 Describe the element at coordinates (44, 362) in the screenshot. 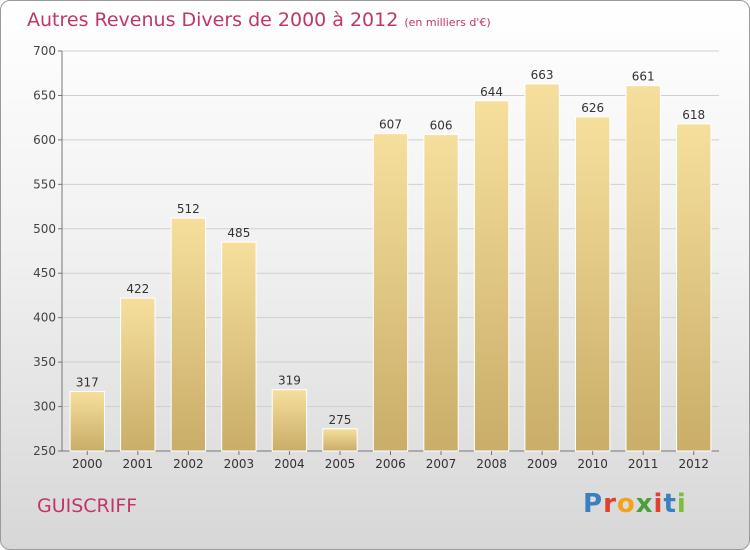

I see `y-tick-label: 350` at that location.